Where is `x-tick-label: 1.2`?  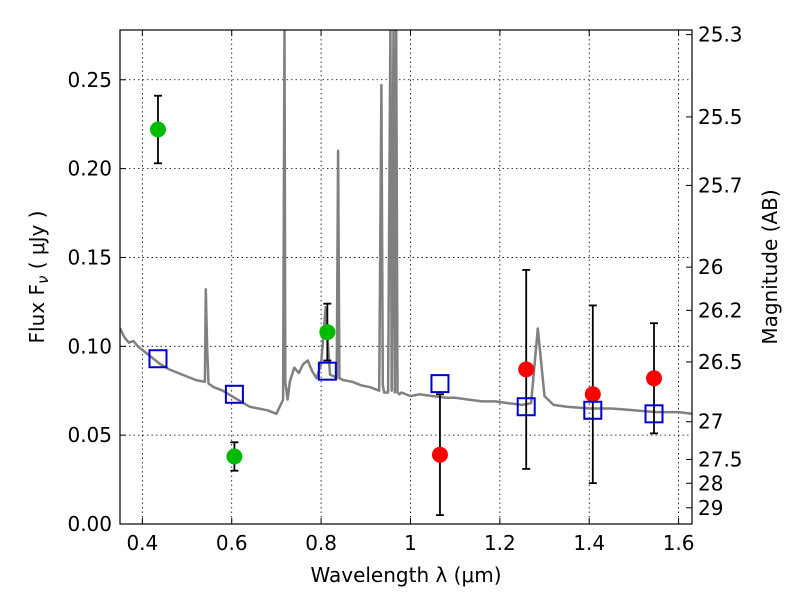
x-tick-label: 1.2 is located at coordinates (500, 543).